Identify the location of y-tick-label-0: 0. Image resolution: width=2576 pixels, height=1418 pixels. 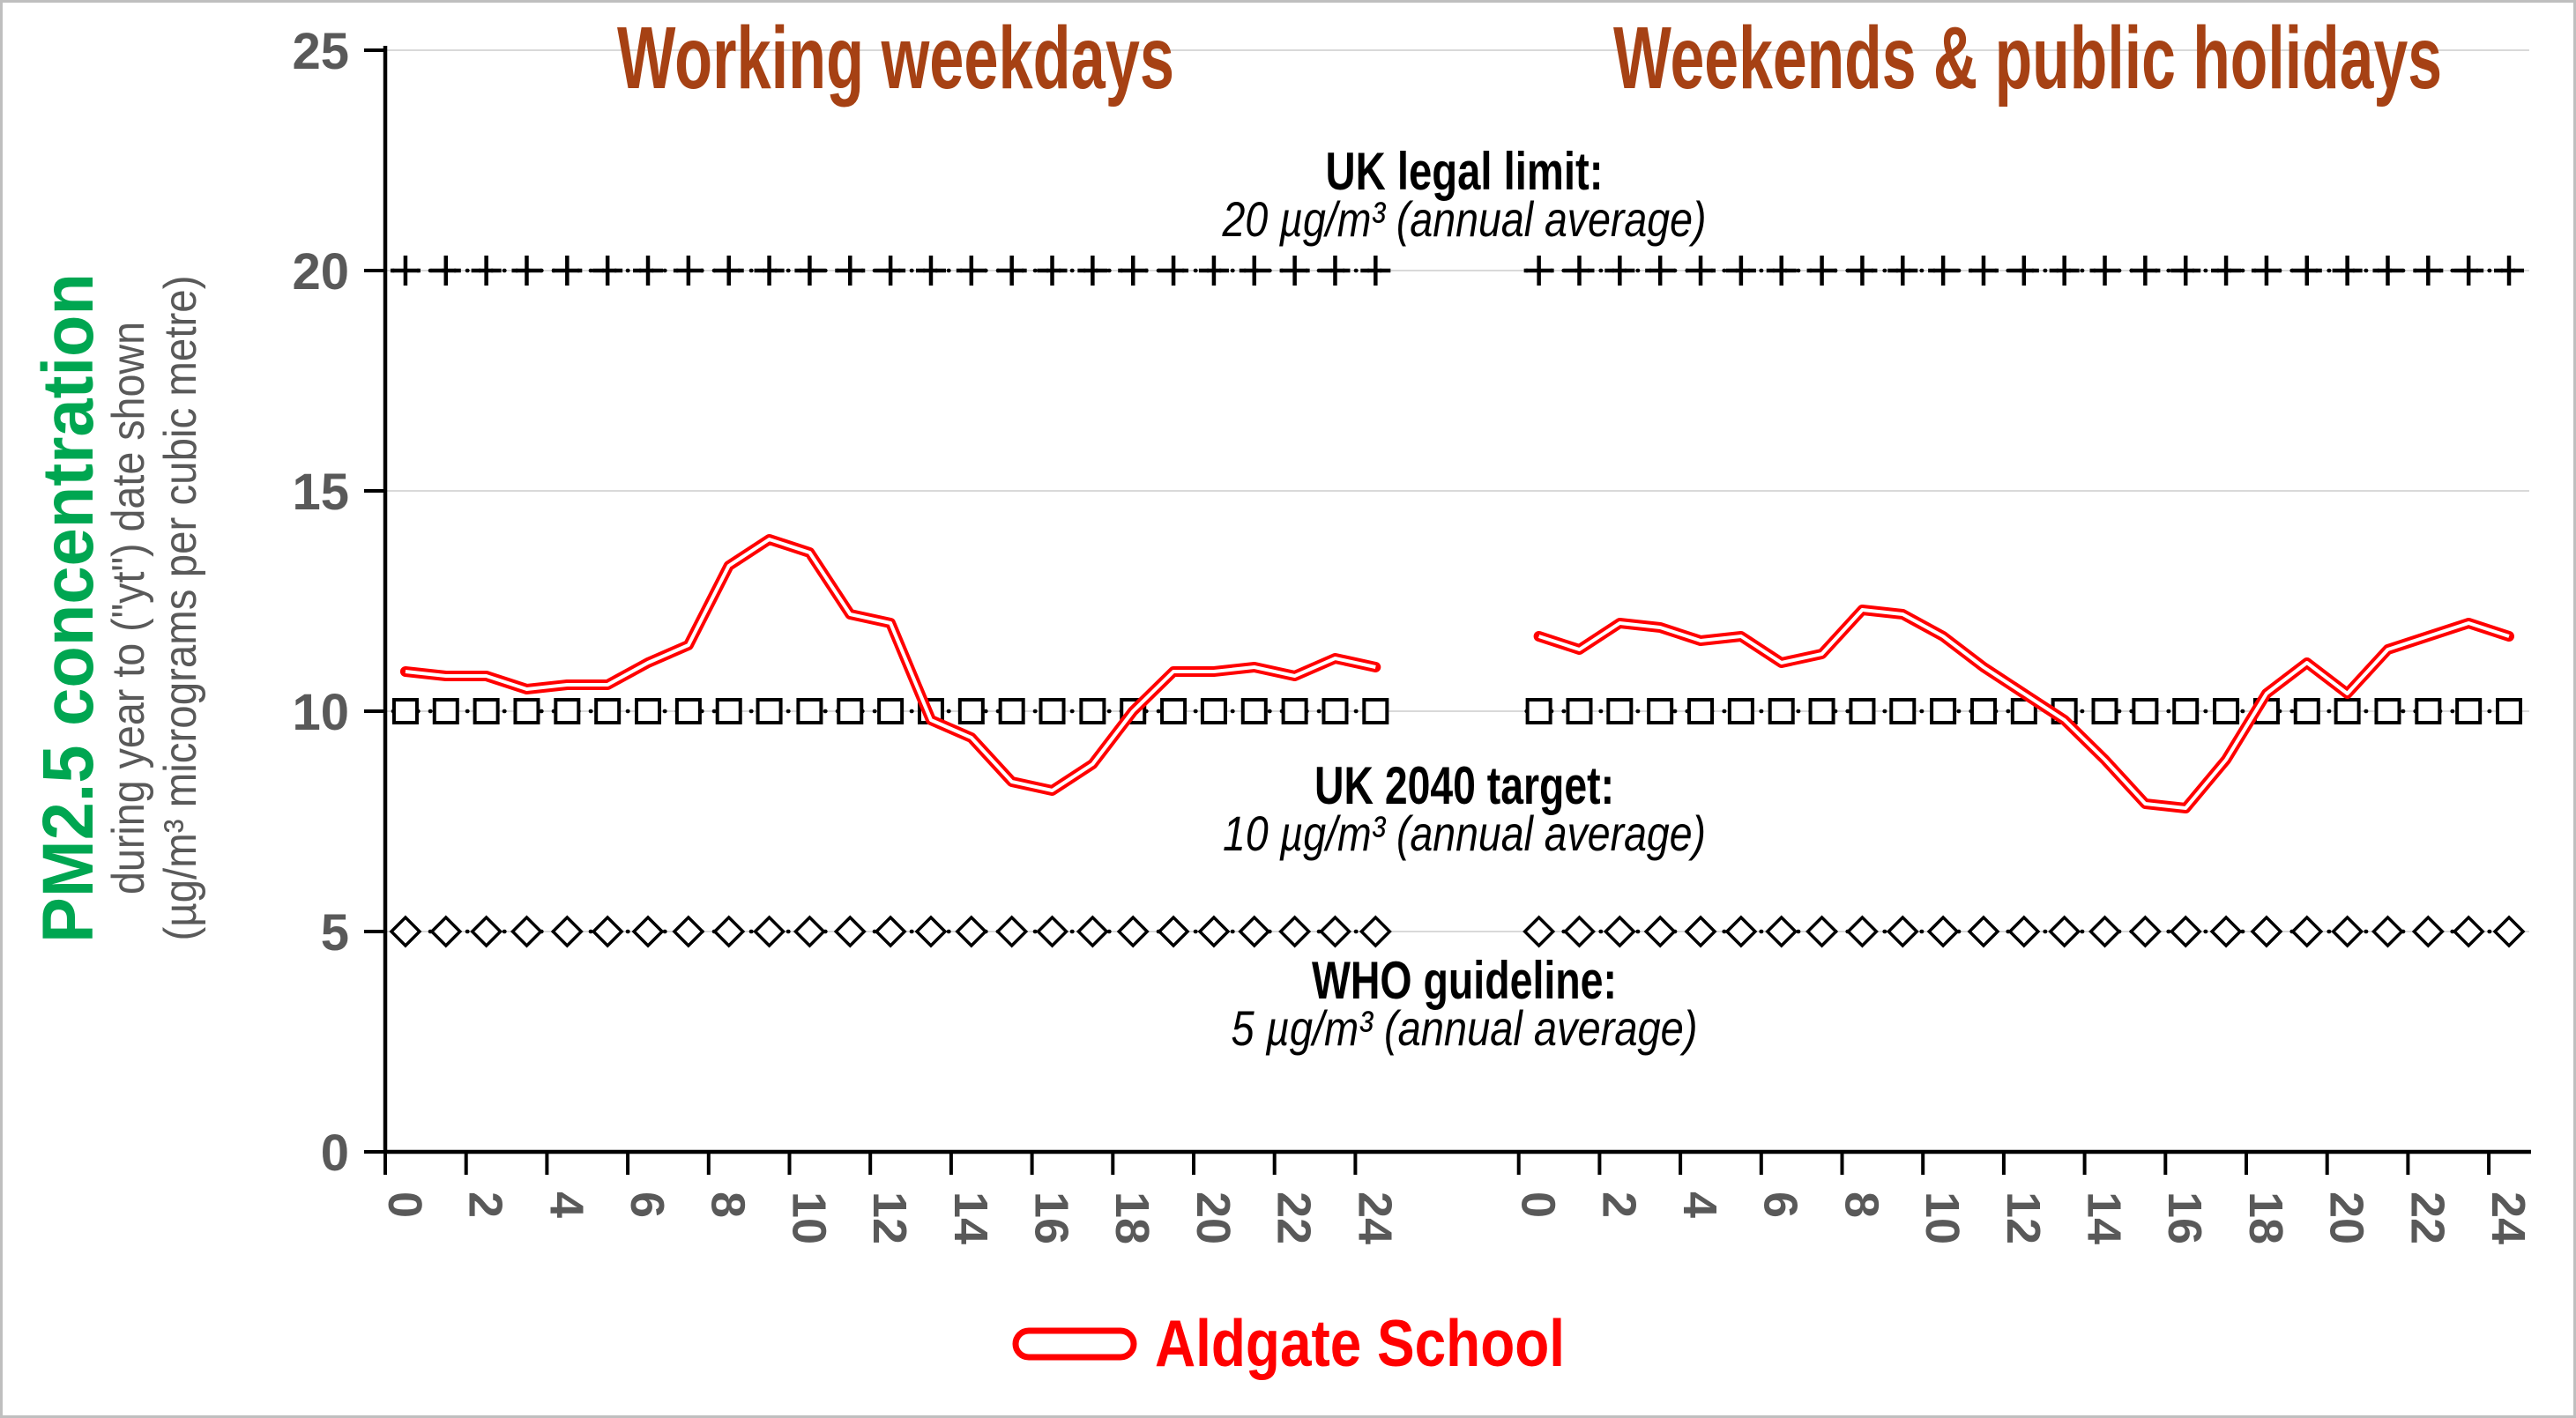
(335, 1153).